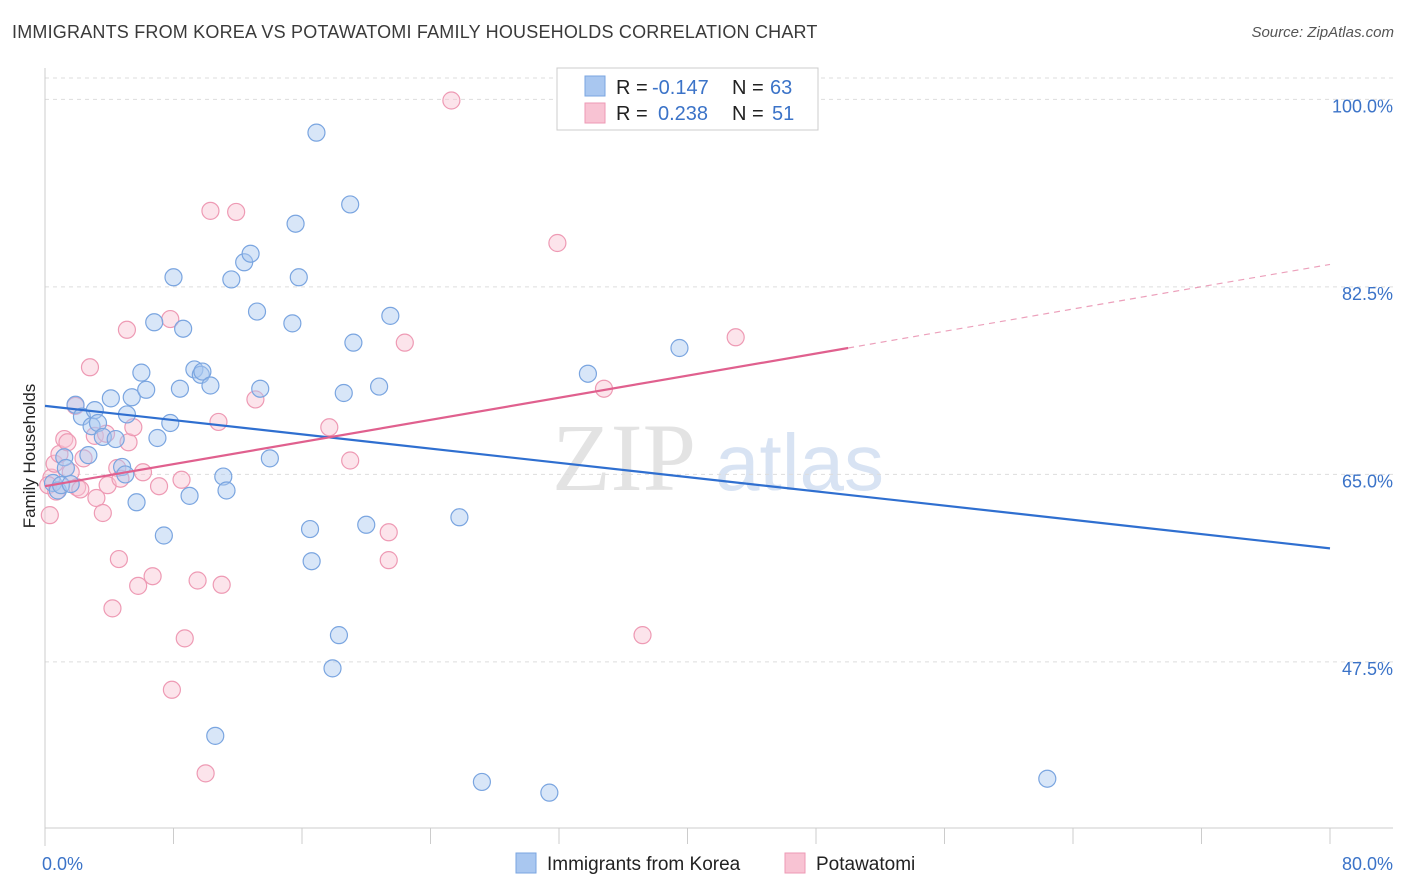 This screenshot has width=1406, height=892. Describe the element at coordinates (624, 457) in the screenshot. I see `watermark-zip: ZIP` at that location.